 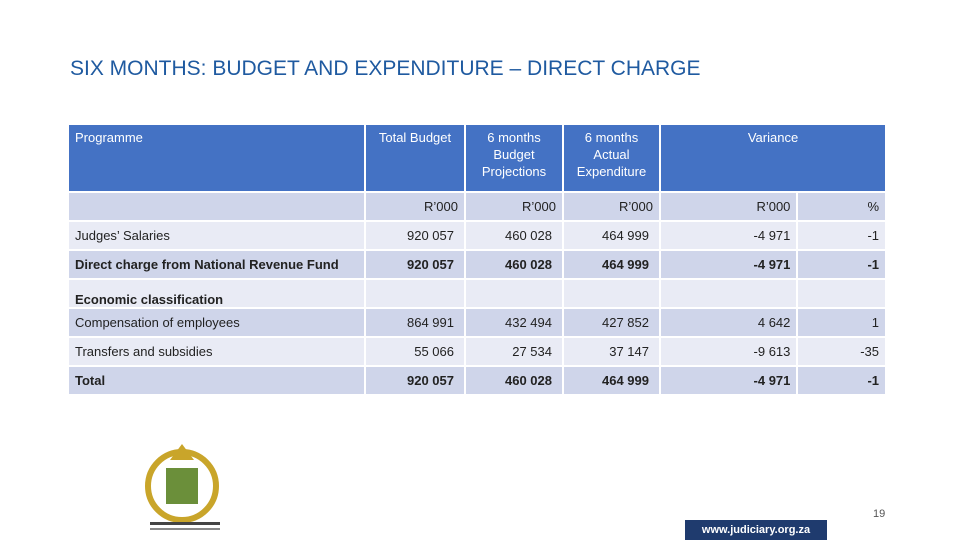 I want to click on units-row: R’000 R’000 R’000 R’000%, so click(x=477, y=206).